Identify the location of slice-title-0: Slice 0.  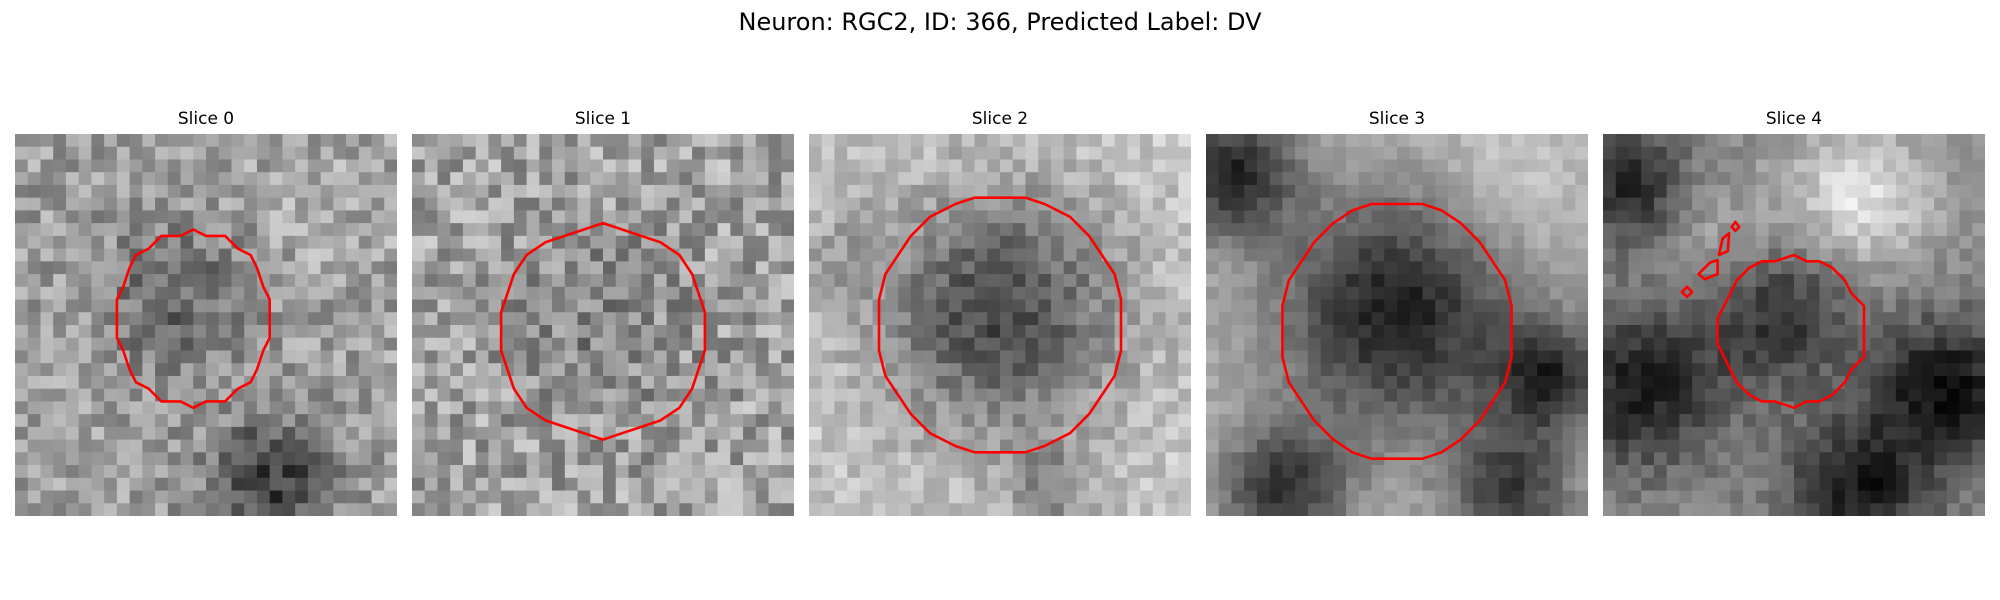
(206, 119).